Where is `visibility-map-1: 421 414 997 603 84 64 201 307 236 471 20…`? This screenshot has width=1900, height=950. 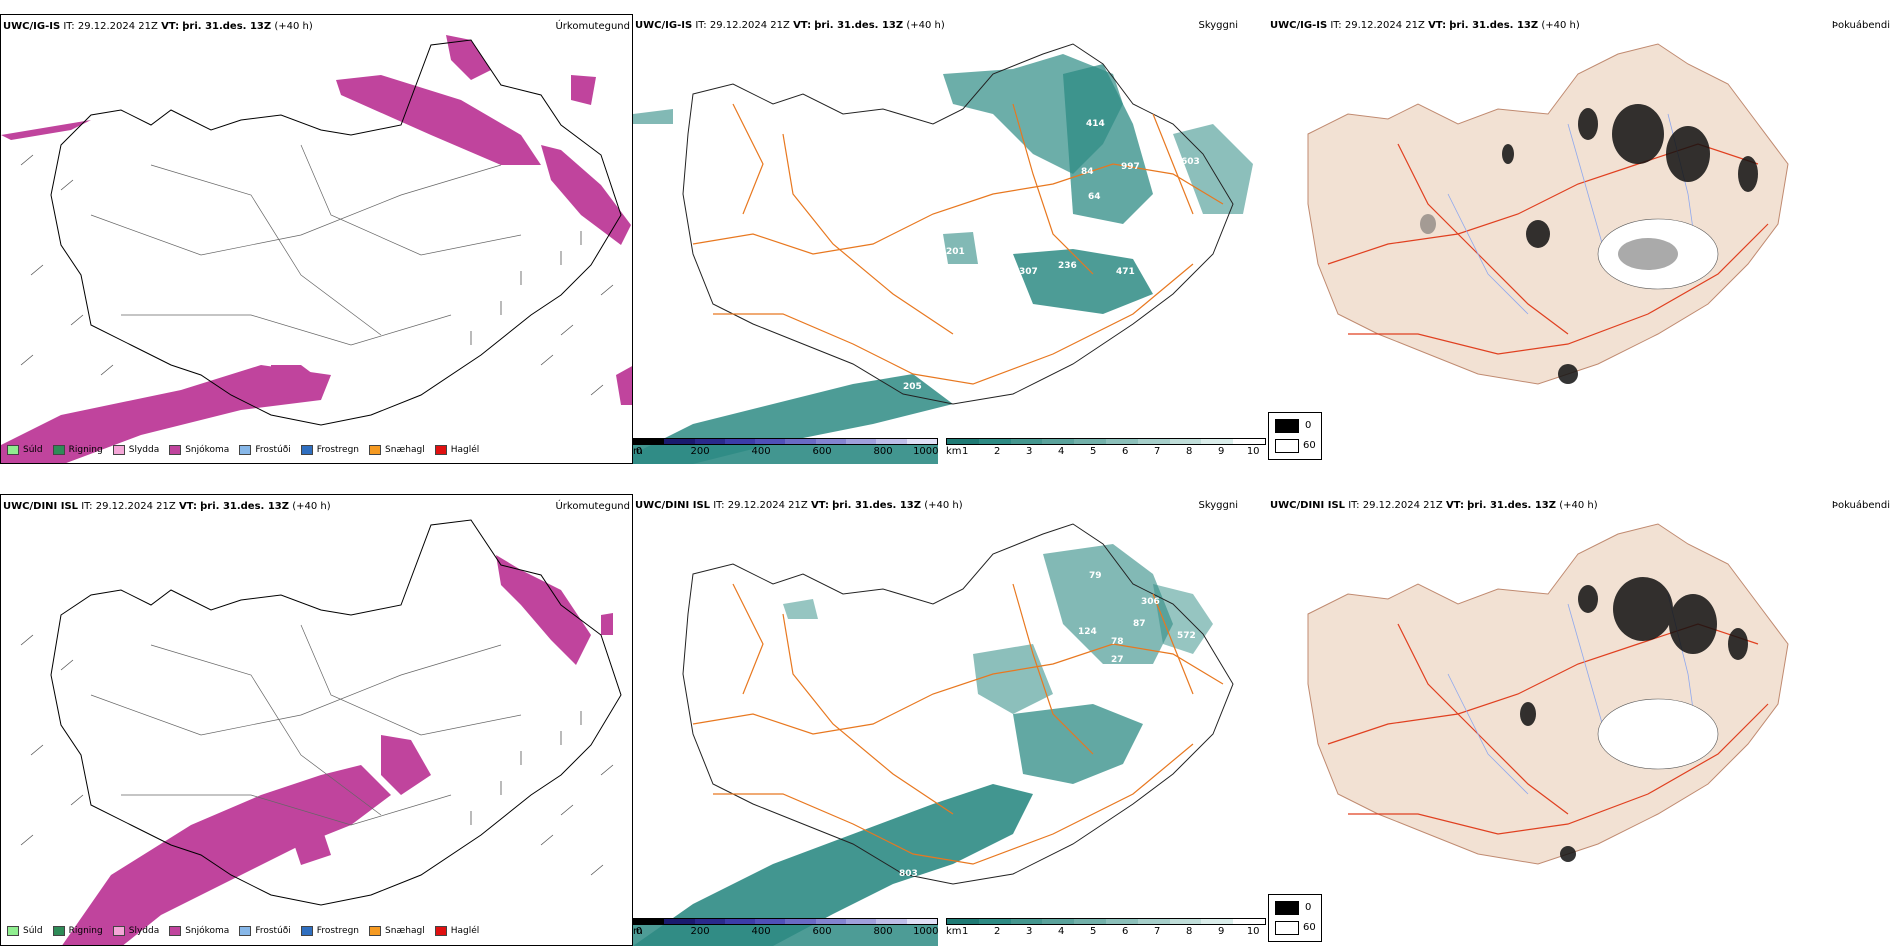
visibility-map-1: 421 414 997 603 84 64 201 307 236 471 20… is located at coordinates (943, 253).